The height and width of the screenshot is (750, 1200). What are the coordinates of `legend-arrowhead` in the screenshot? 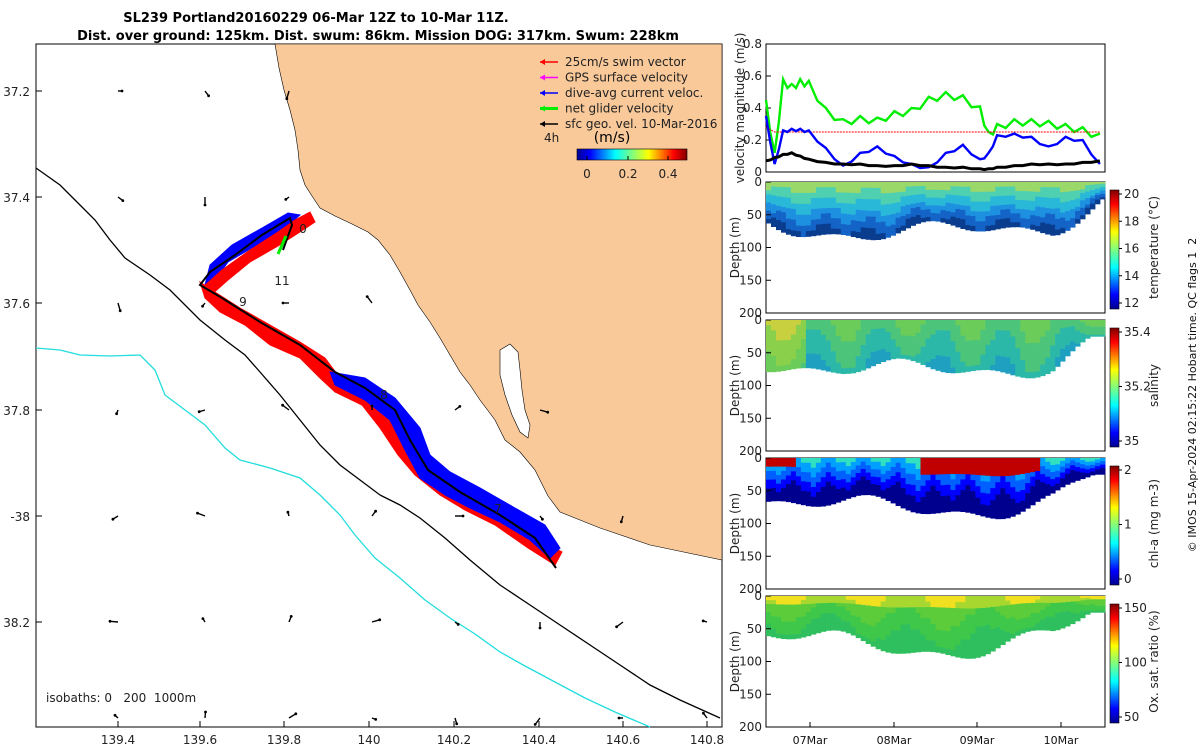 It's located at (542, 93).